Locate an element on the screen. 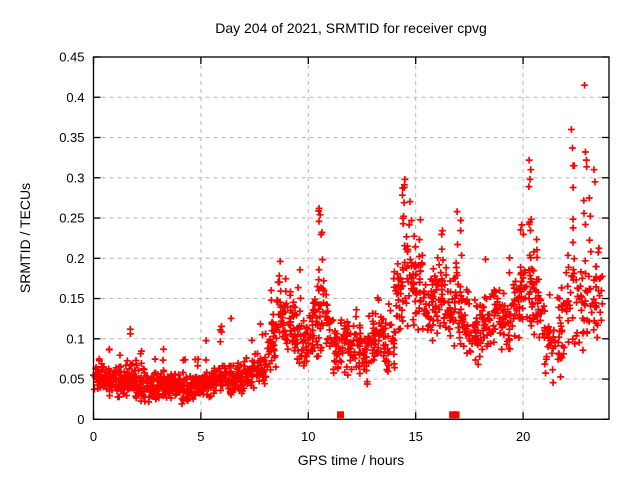  y-axis-label: SRMTID / TECUs is located at coordinates (25, 238).